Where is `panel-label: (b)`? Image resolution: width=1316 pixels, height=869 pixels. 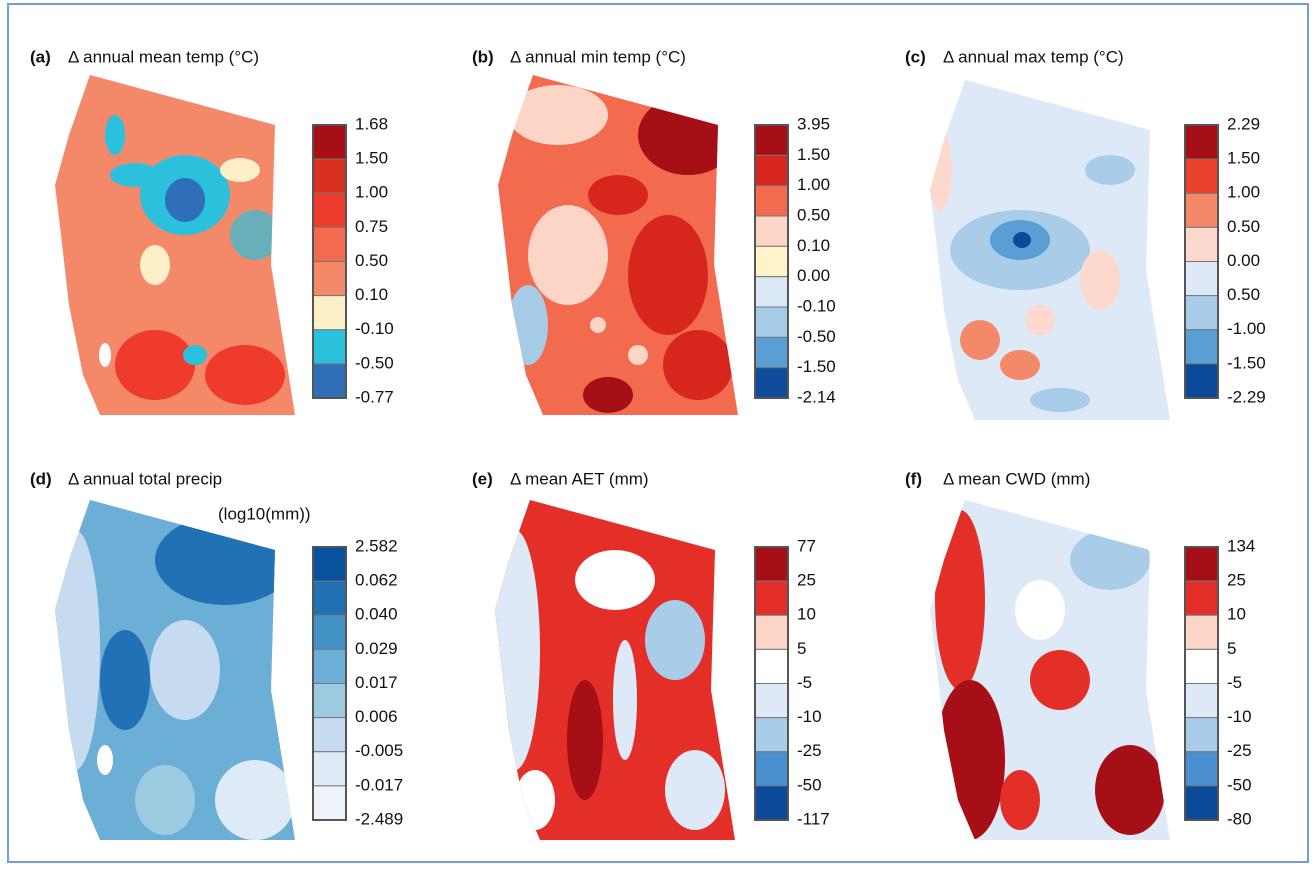 panel-label: (b) is located at coordinates (483, 56).